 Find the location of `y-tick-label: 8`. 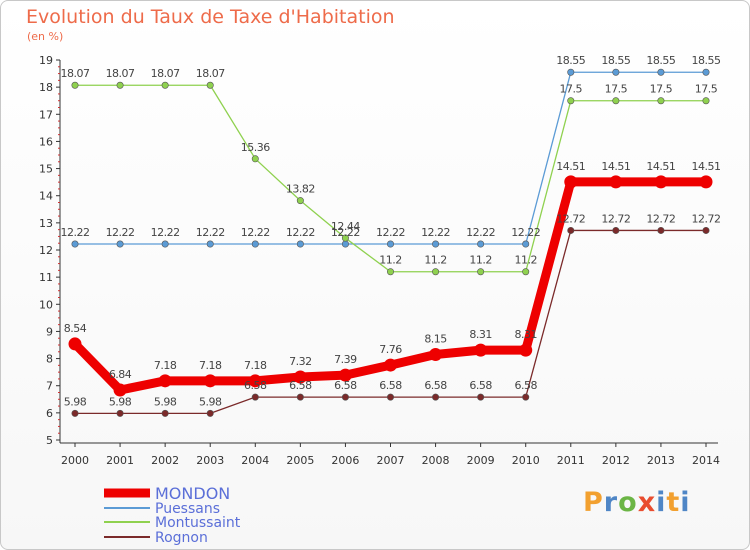

y-tick-label: 8 is located at coordinates (49, 359).